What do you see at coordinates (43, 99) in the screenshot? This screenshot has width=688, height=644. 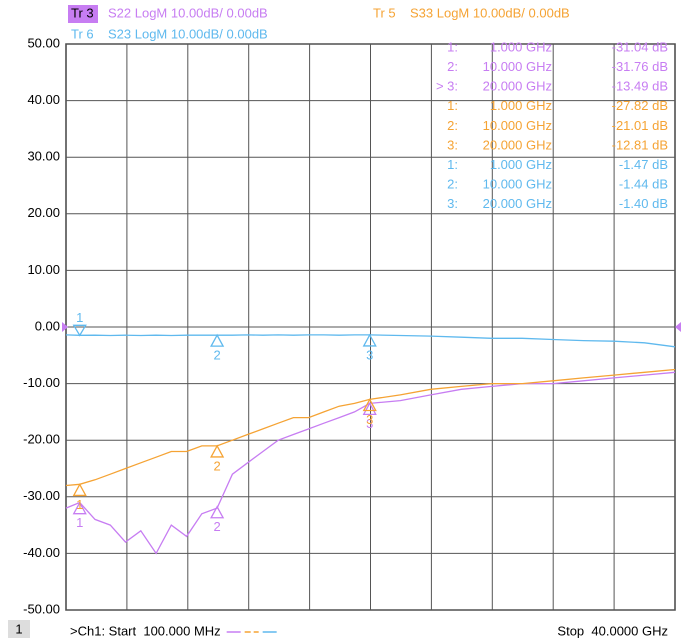 I see `y-tick-label: 40.00` at bounding box center [43, 99].